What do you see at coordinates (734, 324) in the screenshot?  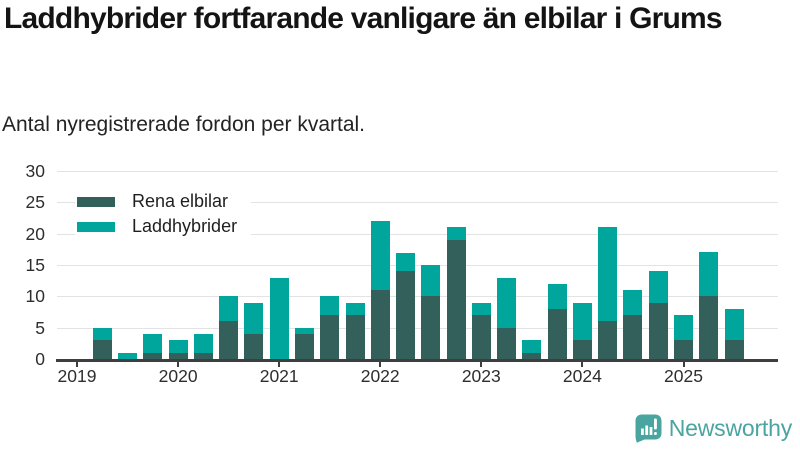 I see `bar-2025-Q3-laddhybrider` at bounding box center [734, 324].